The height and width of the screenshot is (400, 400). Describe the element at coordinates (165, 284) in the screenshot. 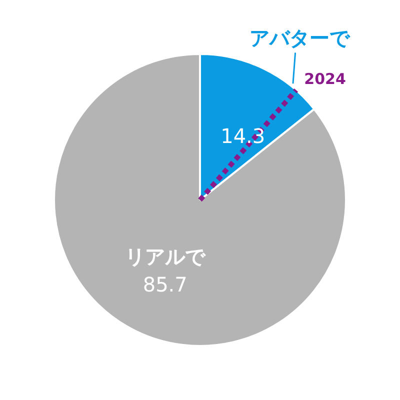

I see `data-label: 85.7` at that location.